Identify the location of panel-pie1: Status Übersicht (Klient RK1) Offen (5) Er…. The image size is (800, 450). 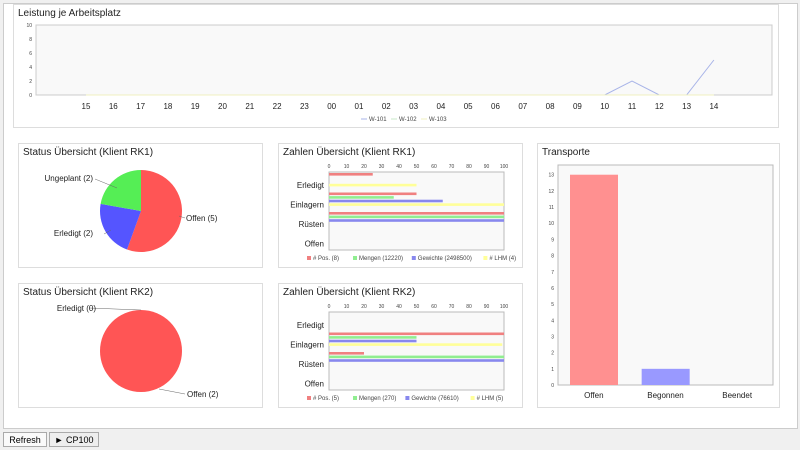
(140, 205).